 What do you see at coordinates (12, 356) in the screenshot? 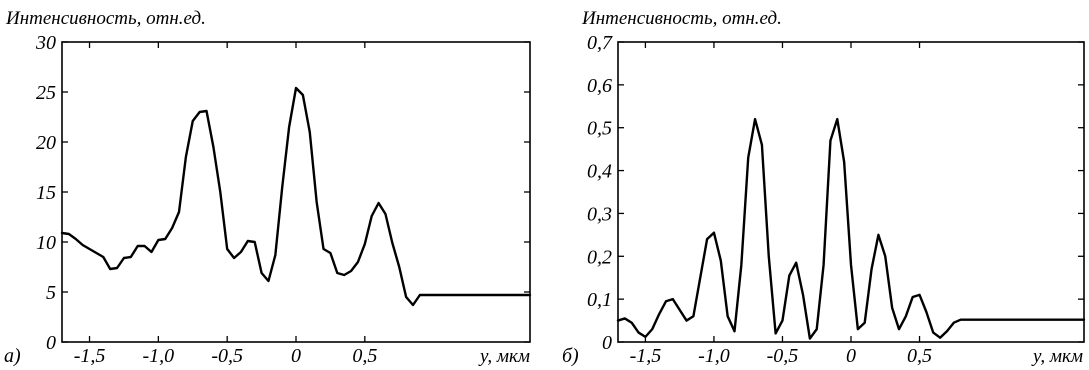
I see `panel-a-letter: а)` at bounding box center [12, 356].